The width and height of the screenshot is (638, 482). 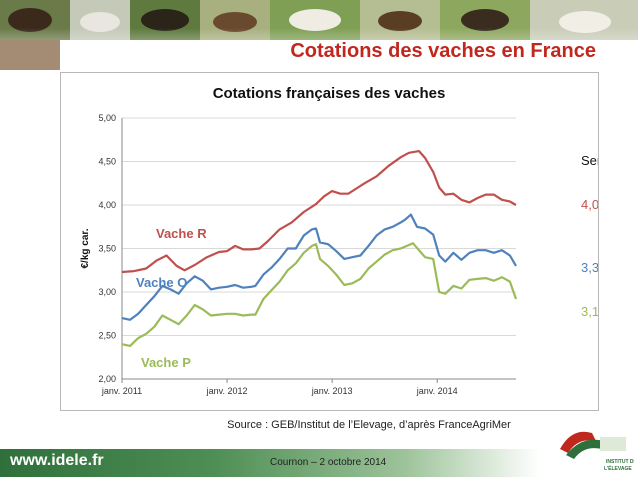 I want to click on end-value-label: 4,00, so click(x=589, y=204).